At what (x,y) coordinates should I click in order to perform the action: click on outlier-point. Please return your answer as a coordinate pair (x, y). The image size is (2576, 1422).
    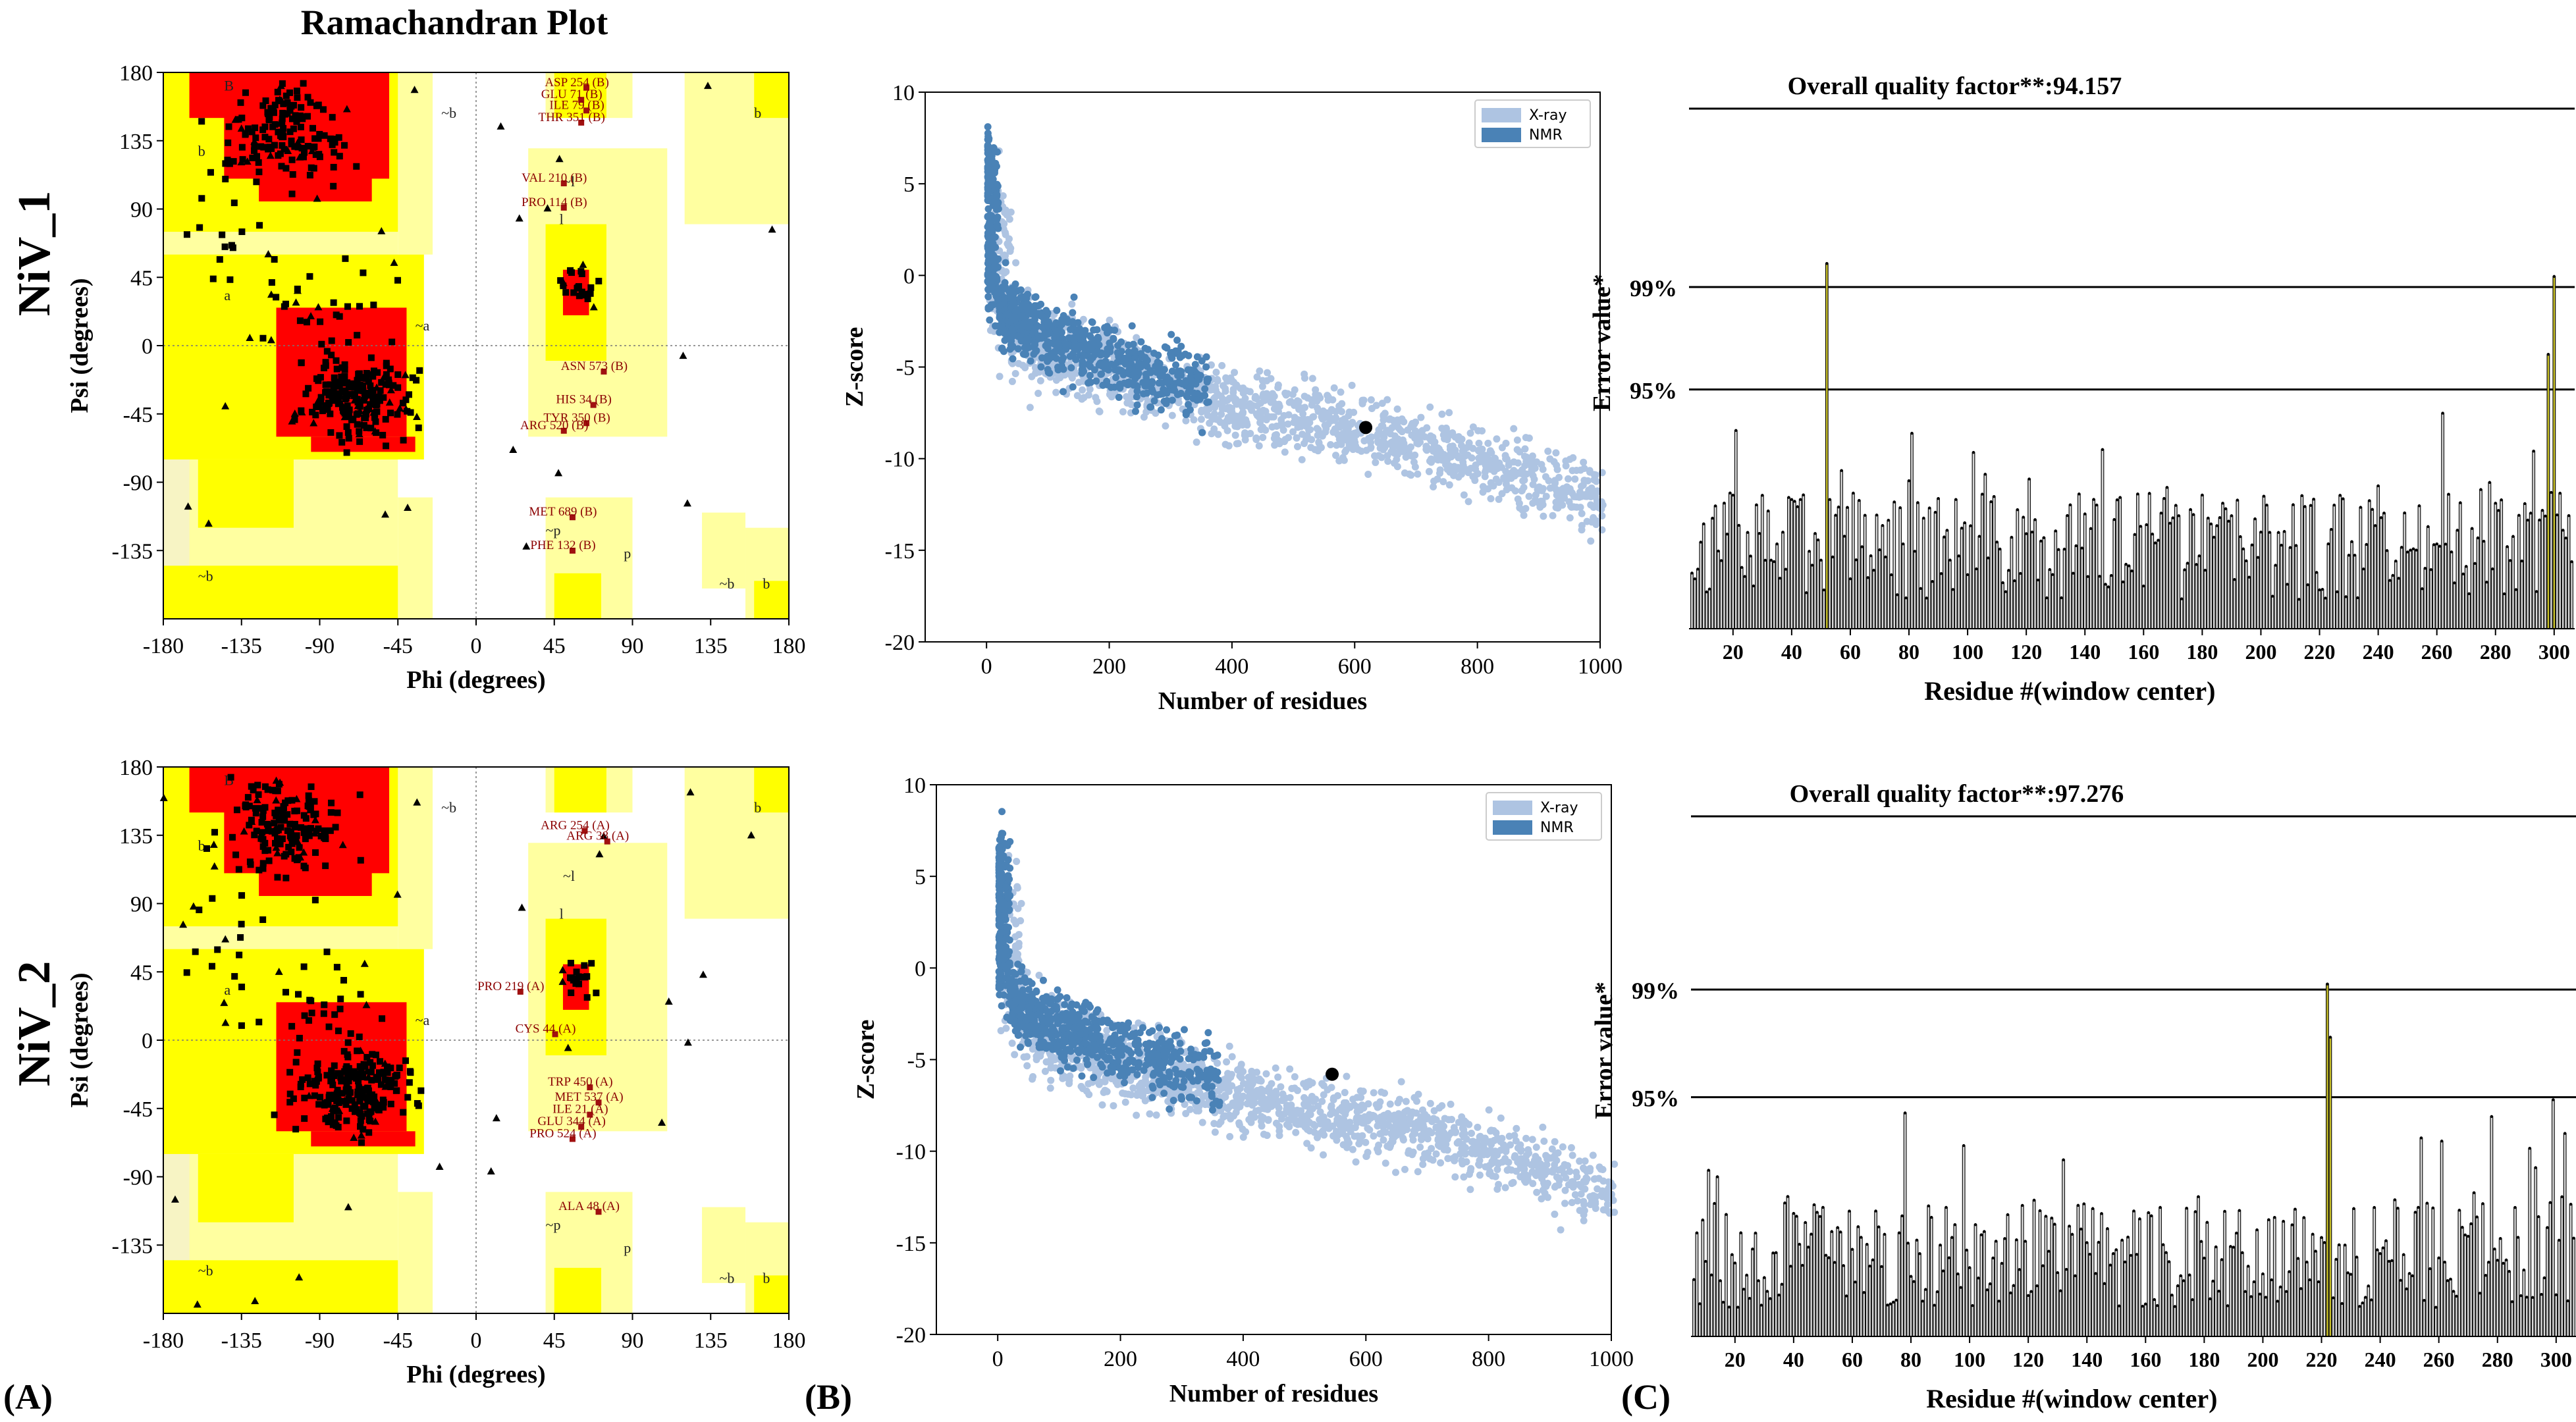
    Looking at the image, I should click on (563, 430).